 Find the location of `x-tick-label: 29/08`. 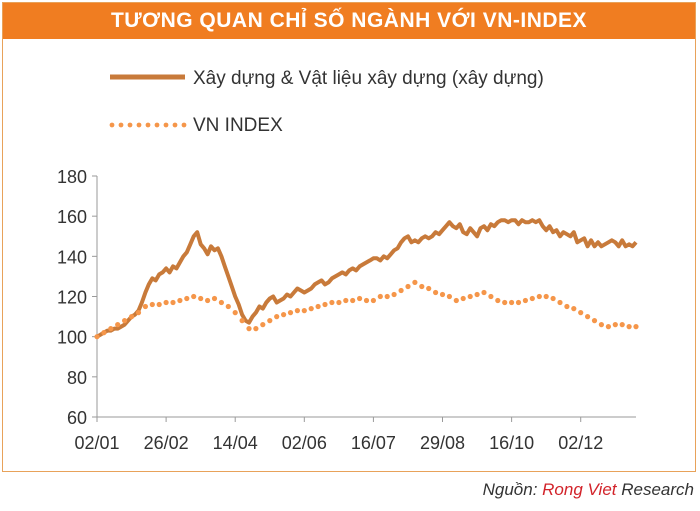

x-tick-label: 29/08 is located at coordinates (442, 443).